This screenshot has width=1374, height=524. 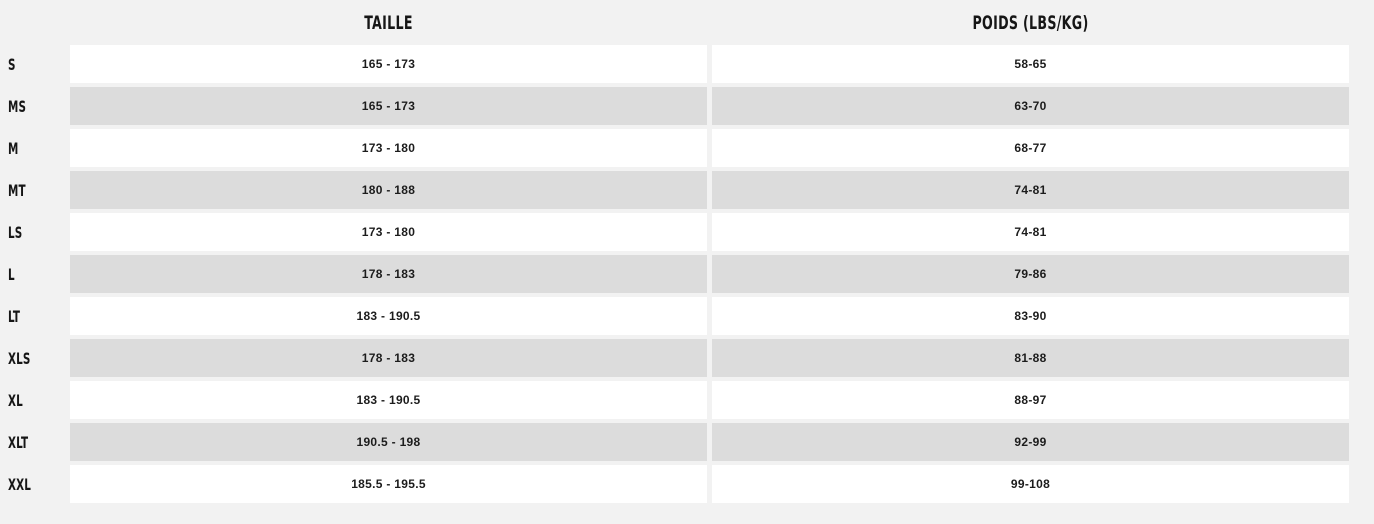 What do you see at coordinates (20, 484) in the screenshot?
I see `size-label-text: XXL` at bounding box center [20, 484].